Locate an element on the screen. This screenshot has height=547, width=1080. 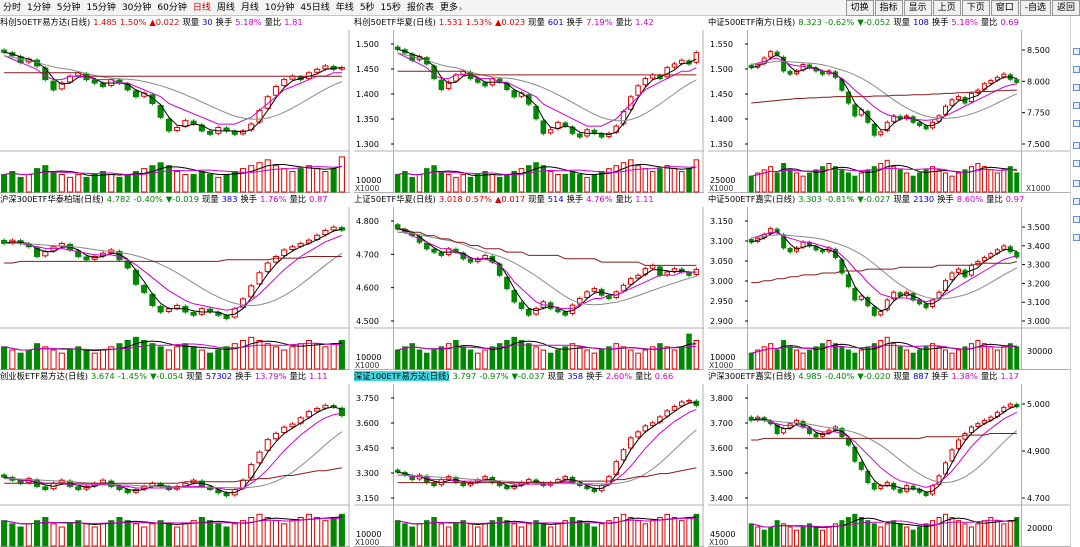
period-tab-9: 10分钟 is located at coordinates (279, 8).